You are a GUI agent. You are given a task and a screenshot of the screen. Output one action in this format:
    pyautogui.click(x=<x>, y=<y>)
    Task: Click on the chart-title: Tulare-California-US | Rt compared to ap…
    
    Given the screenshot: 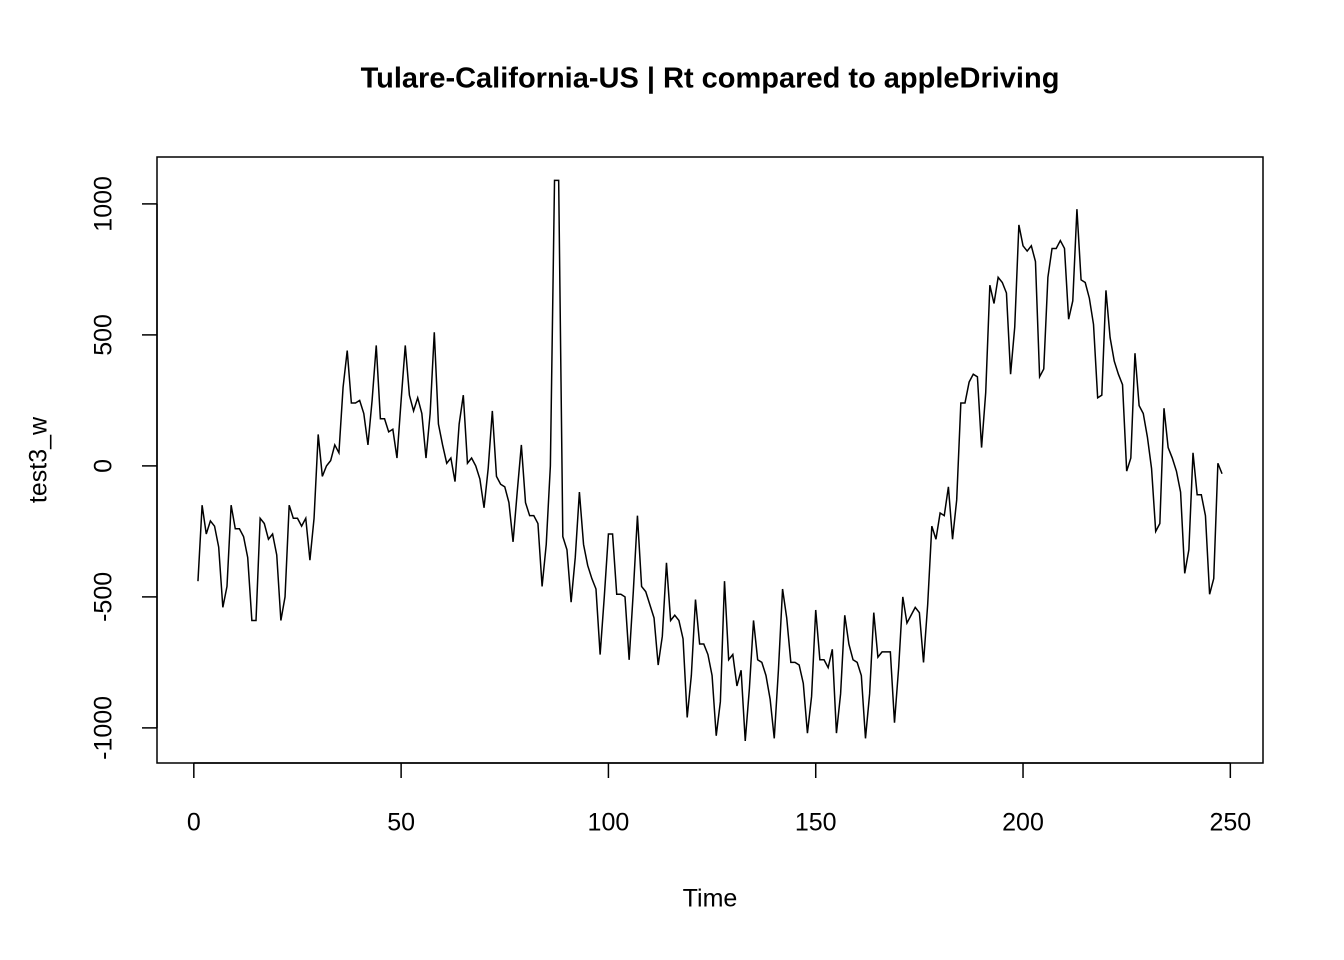 What is the action you would take?
    pyautogui.click(x=710, y=79)
    